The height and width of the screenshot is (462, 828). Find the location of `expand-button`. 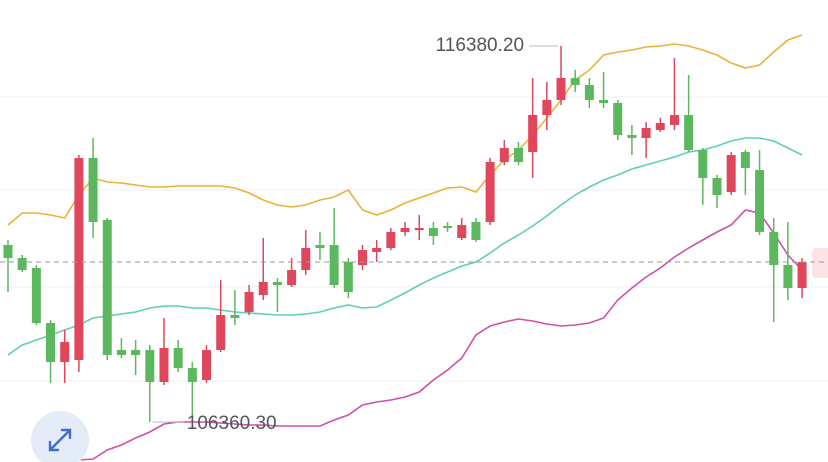

expand-button is located at coordinates (60, 436).